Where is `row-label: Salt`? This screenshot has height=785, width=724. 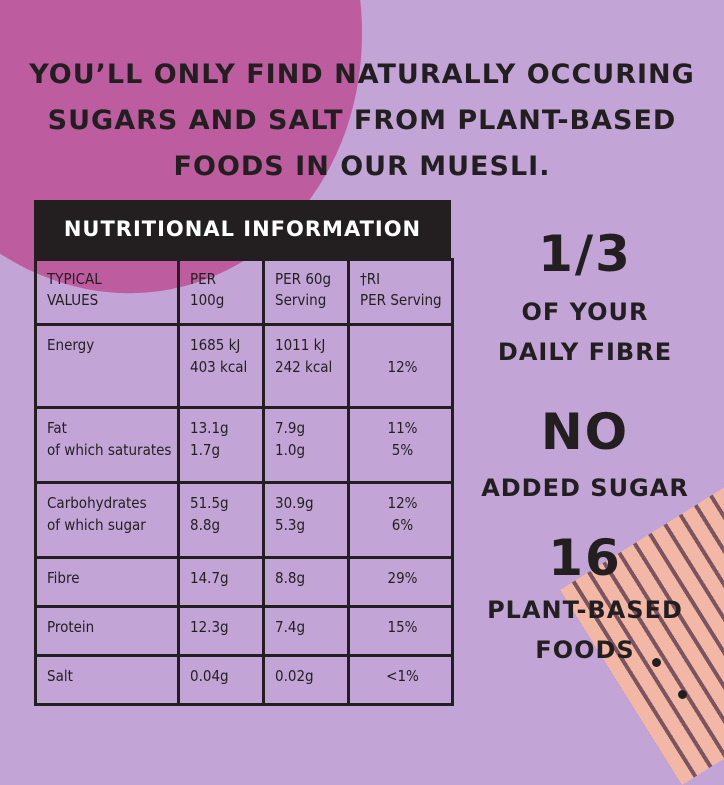 row-label: Salt is located at coordinates (107, 680).